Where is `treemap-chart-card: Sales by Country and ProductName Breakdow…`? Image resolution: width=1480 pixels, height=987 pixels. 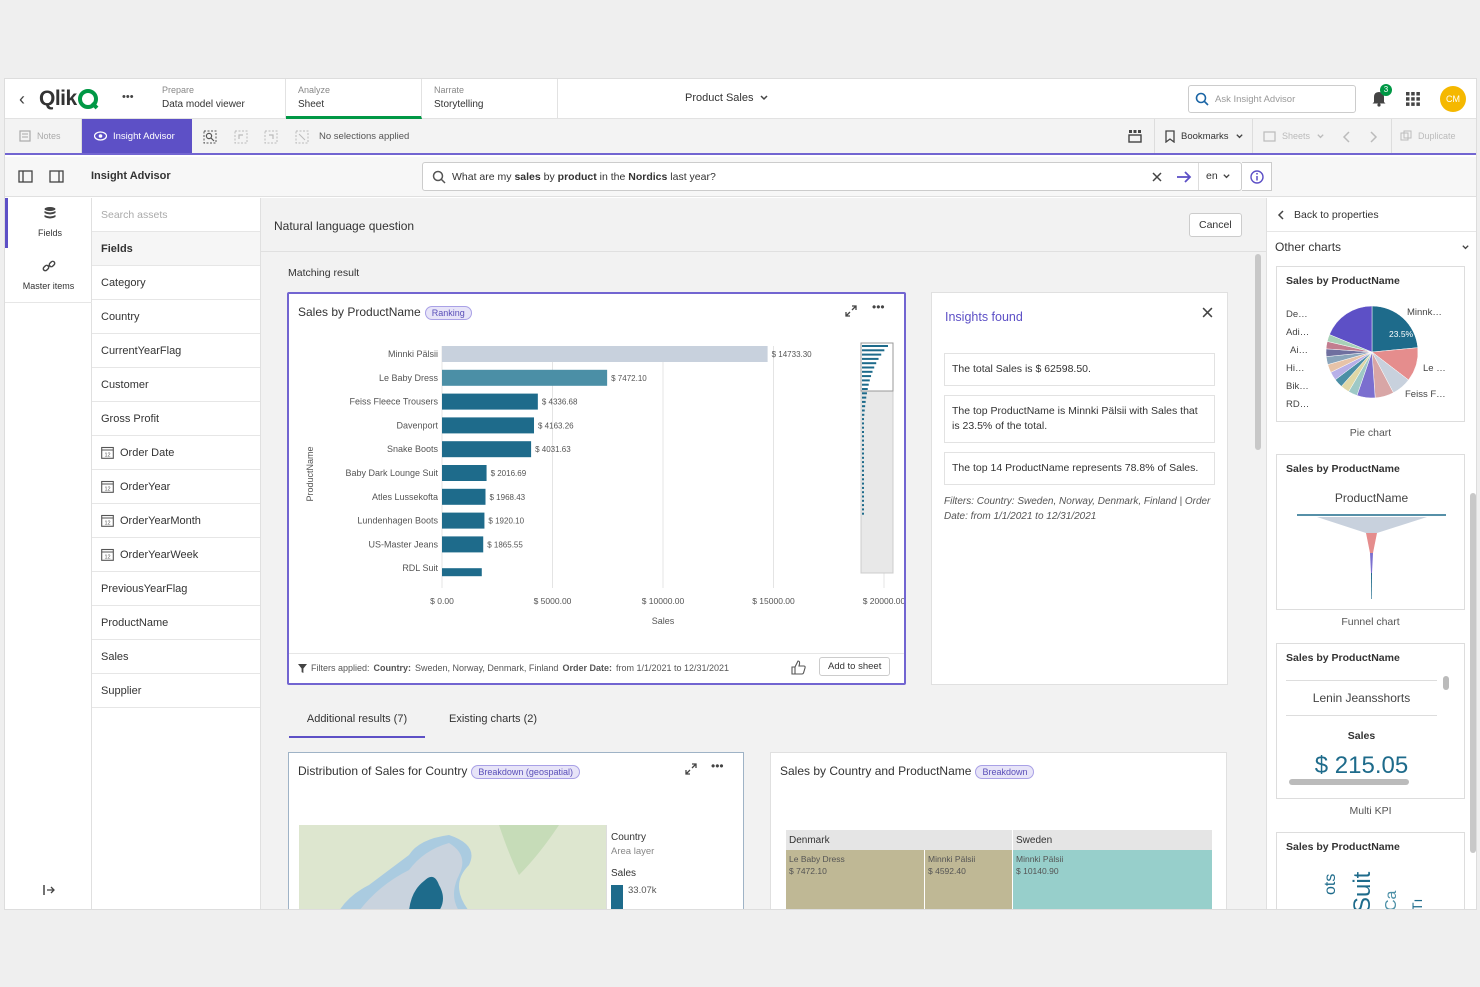
treemap-chart-card: Sales by Country and ProductName Breakdow… is located at coordinates (998, 830).